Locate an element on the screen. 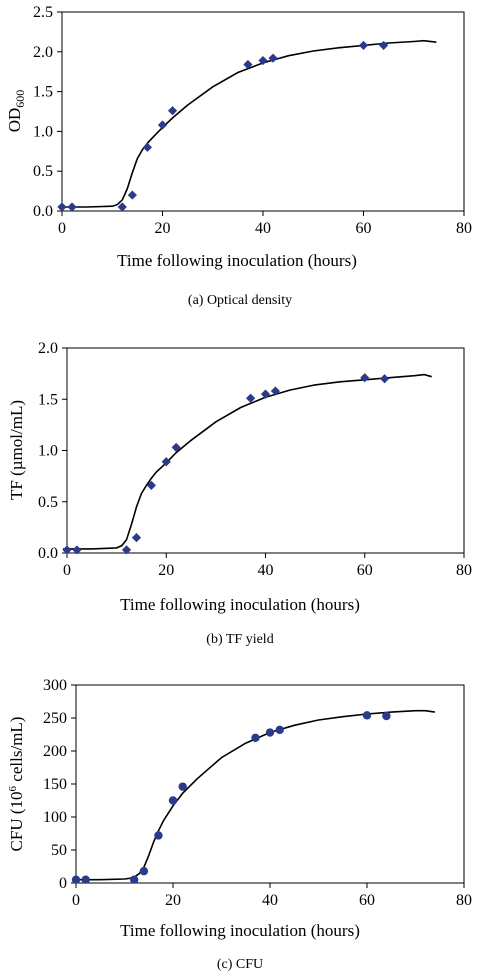 Image resolution: width=480 pixels, height=975 pixels. y-tick-label: 150 is located at coordinates (55, 784).